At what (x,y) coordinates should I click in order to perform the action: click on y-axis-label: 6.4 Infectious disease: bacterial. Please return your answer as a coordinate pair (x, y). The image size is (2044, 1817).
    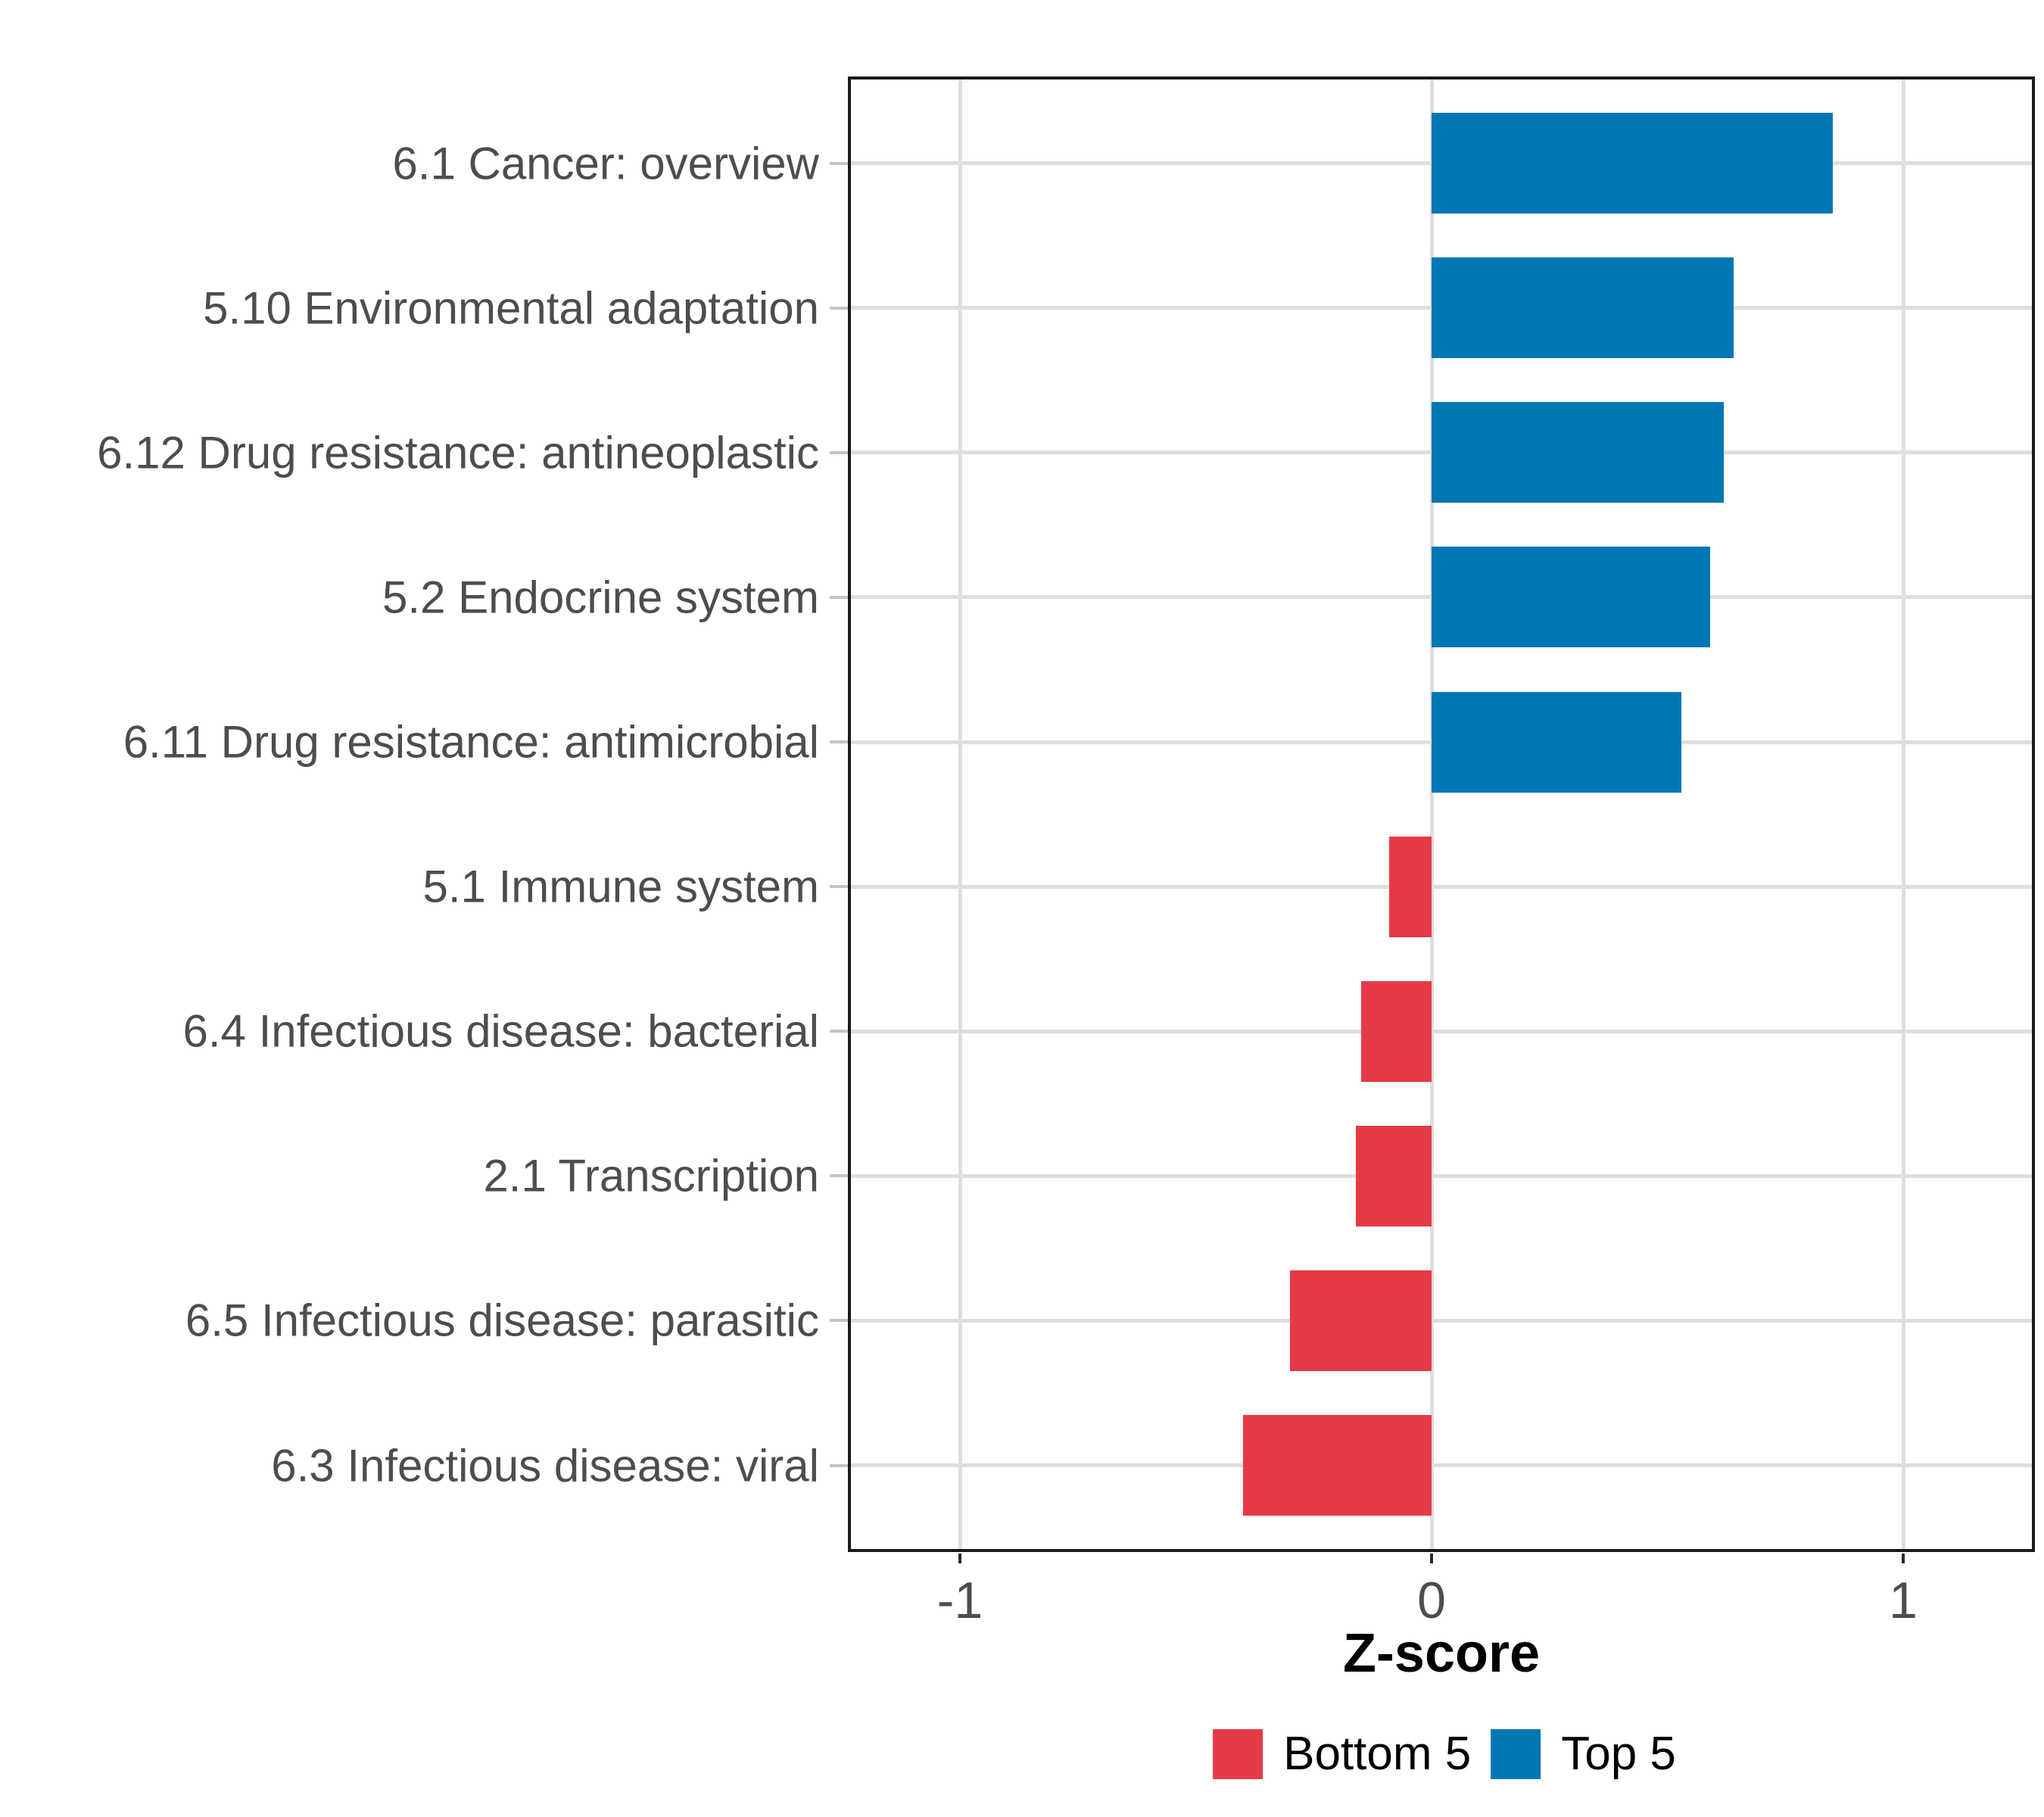
    Looking at the image, I should click on (501, 1031).